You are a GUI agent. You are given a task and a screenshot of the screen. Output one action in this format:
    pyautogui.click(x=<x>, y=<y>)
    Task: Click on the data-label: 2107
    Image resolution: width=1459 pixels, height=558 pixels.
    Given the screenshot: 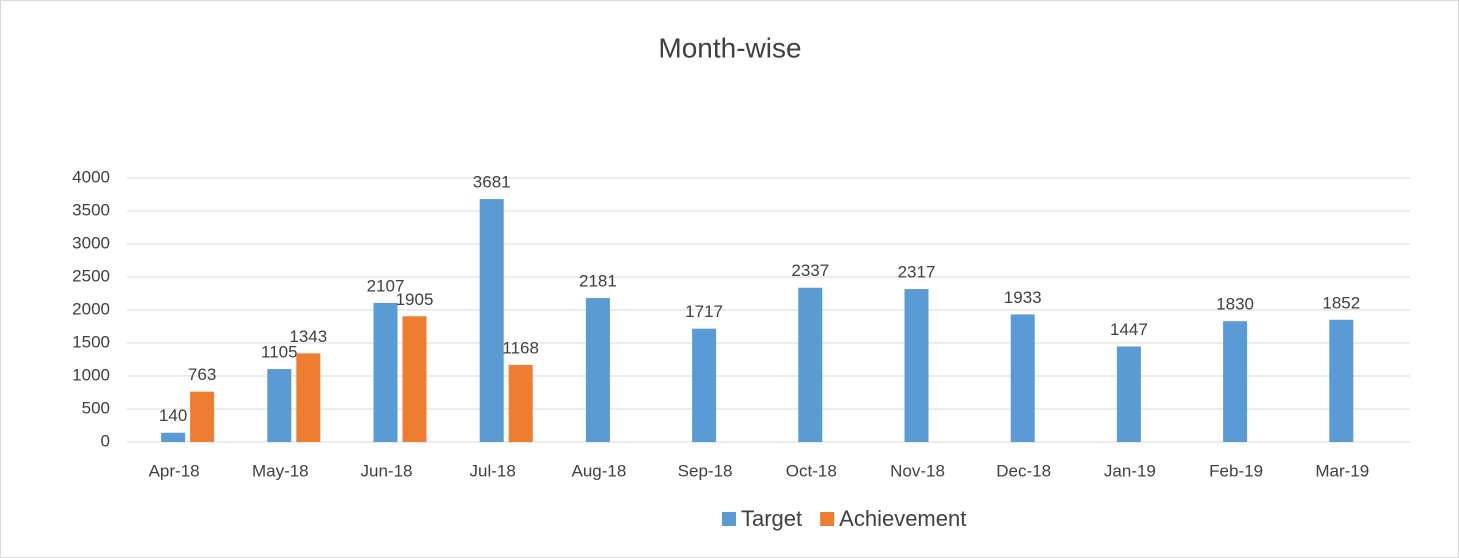 What is the action you would take?
    pyautogui.click(x=386, y=285)
    